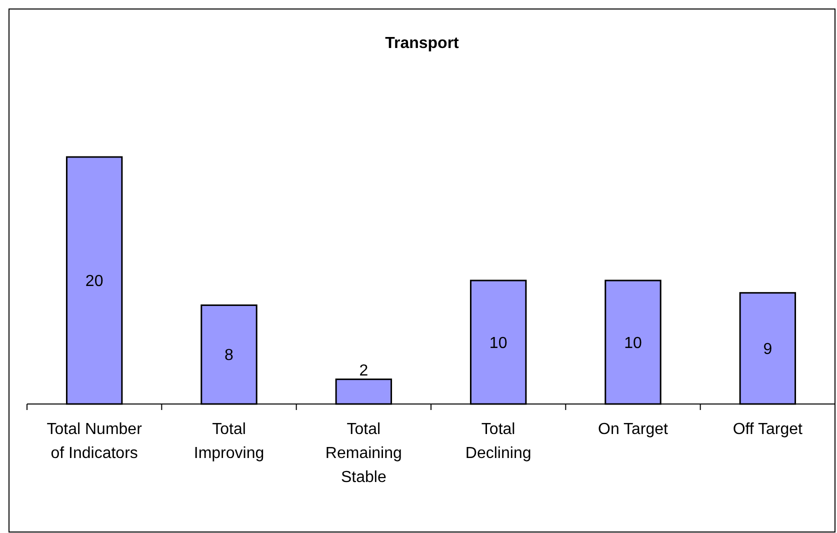 The height and width of the screenshot is (533, 837). I want to click on x-tick-label: Total Remaining Stable, so click(363, 453).